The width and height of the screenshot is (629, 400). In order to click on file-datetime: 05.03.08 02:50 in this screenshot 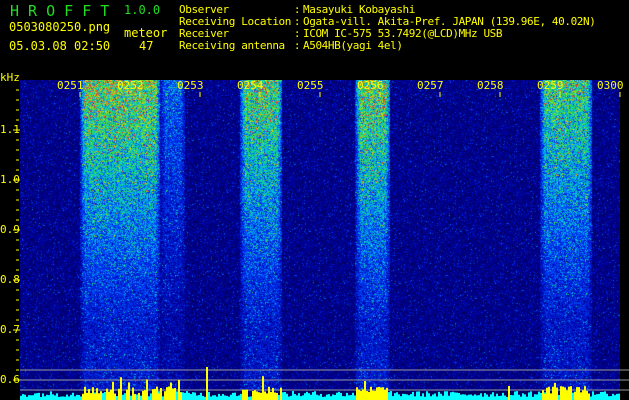, I will do `click(60, 46)`.